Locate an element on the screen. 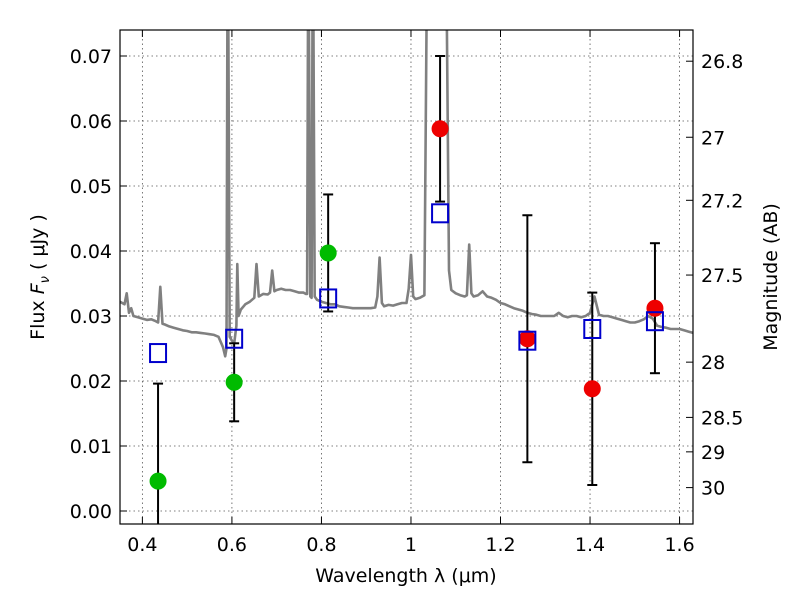 The height and width of the screenshot is (600, 800). y2-axis-label: Magnitude (AB) is located at coordinates (771, 277).